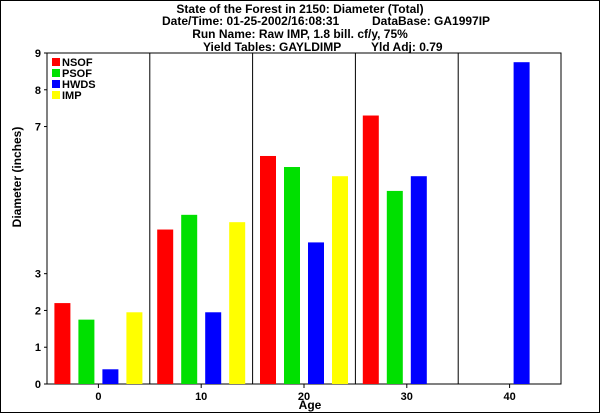 The image size is (600, 413). I want to click on x-tick-label: 20, so click(304, 397).